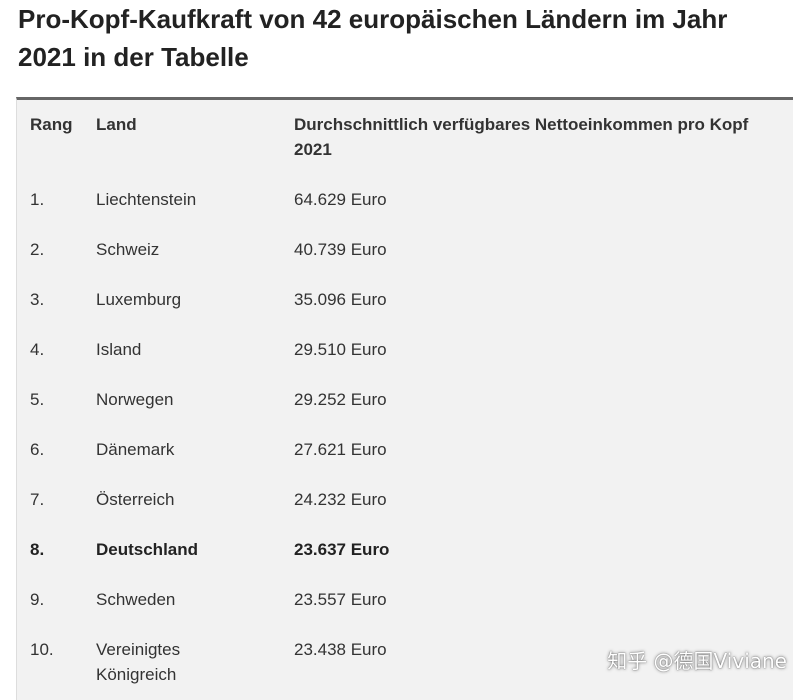  I want to click on table-row: 1. Liechtenstein 64.629 Euro, so click(405, 212).